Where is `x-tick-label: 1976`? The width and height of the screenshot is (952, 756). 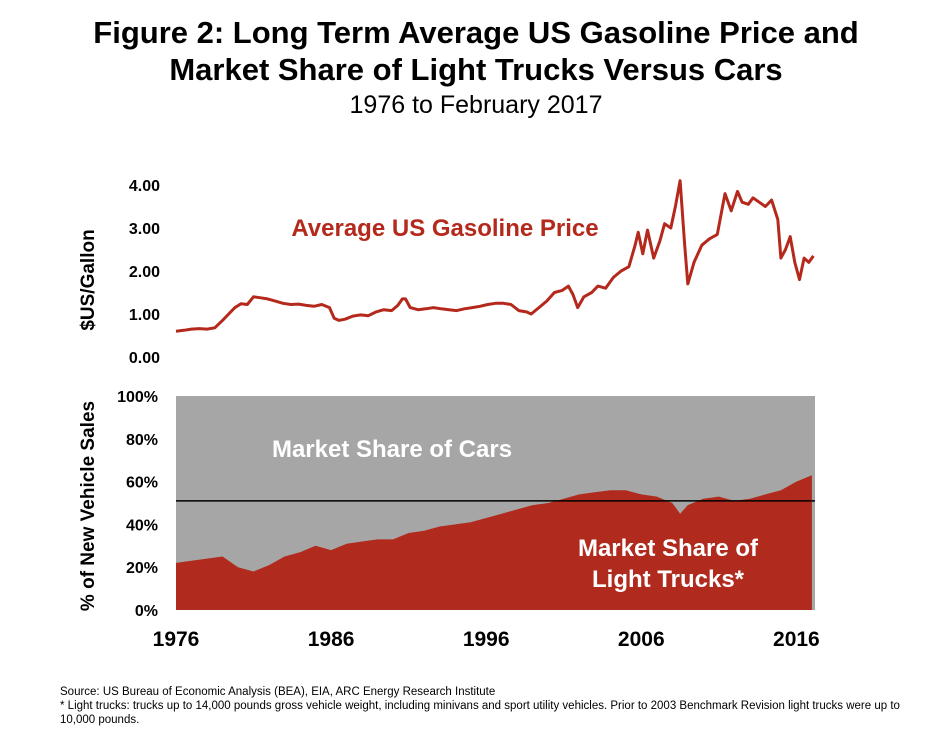 x-tick-label: 1976 is located at coordinates (176, 639).